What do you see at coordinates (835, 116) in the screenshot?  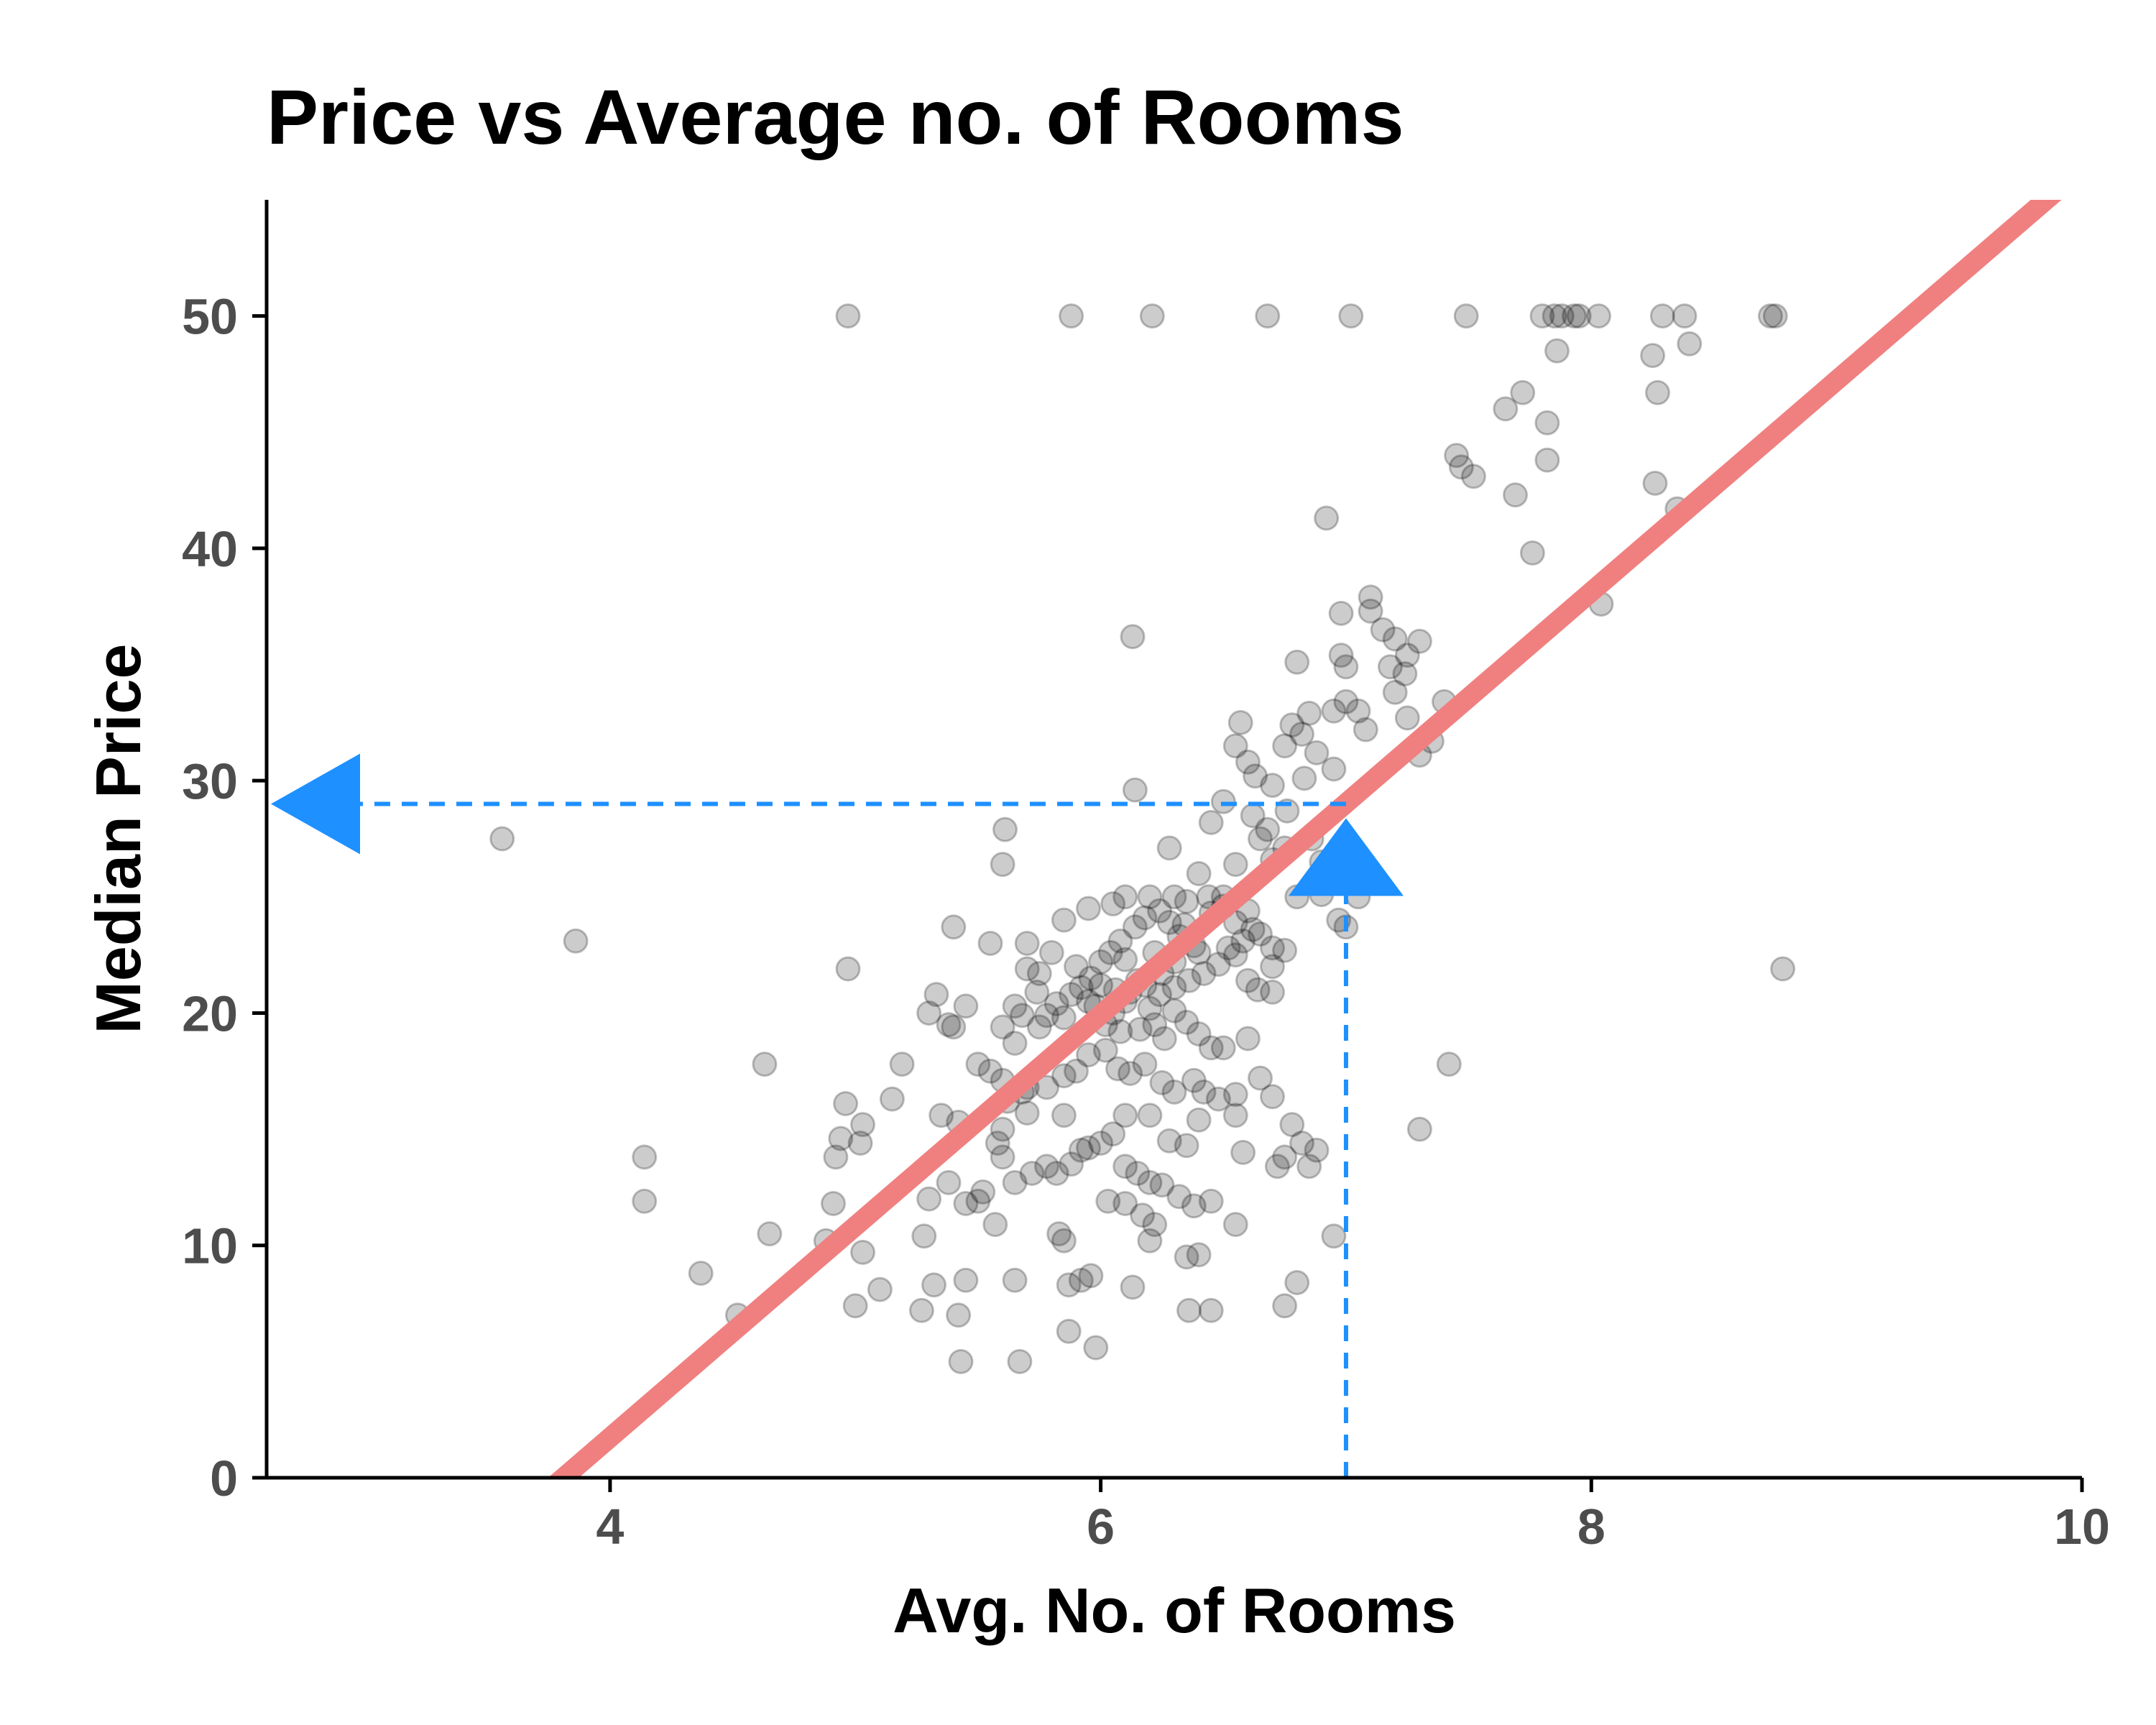 I see `chart-title: Price vs Average no. of Rooms` at bounding box center [835, 116].